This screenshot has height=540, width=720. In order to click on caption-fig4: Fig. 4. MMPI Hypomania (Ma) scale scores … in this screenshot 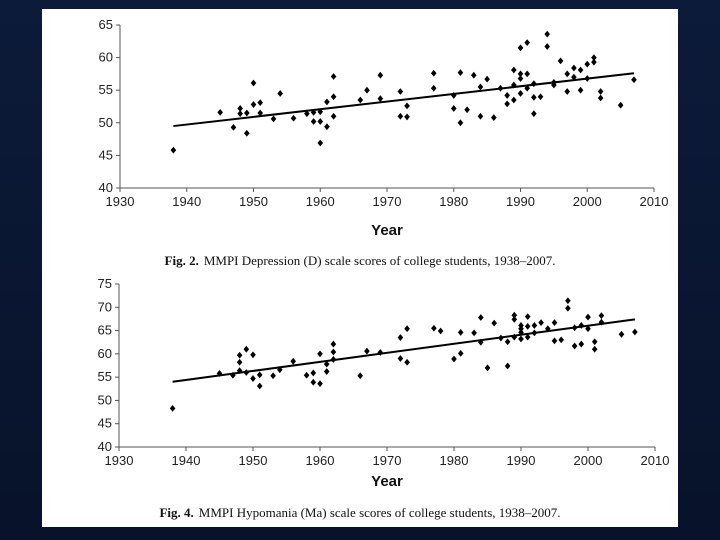, I will do `click(359, 512)`.